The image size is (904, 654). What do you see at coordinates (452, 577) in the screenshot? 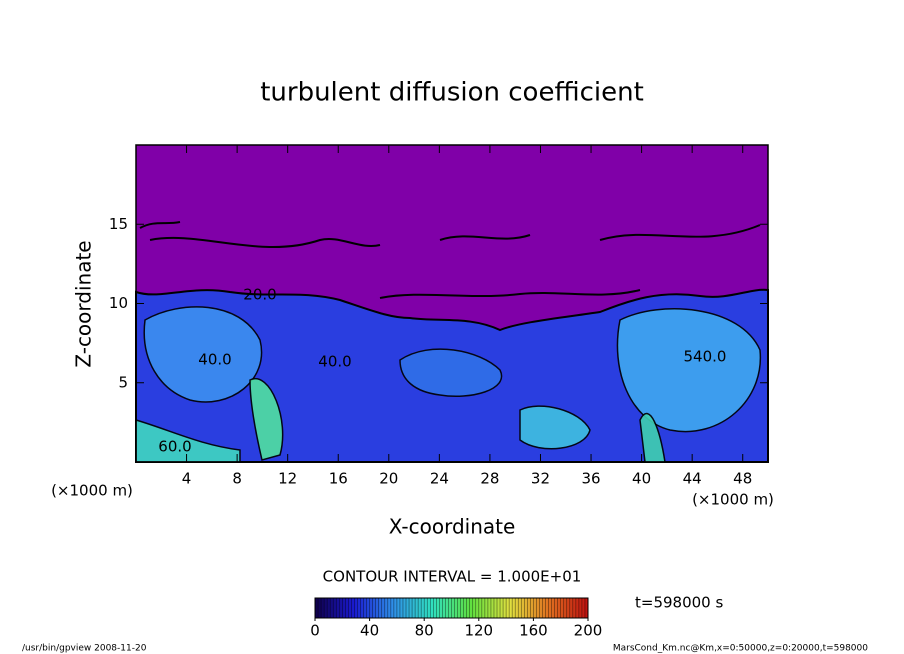
I see `contour-interval: CONTOUR INTERVAL = 1.000E+01` at bounding box center [452, 577].